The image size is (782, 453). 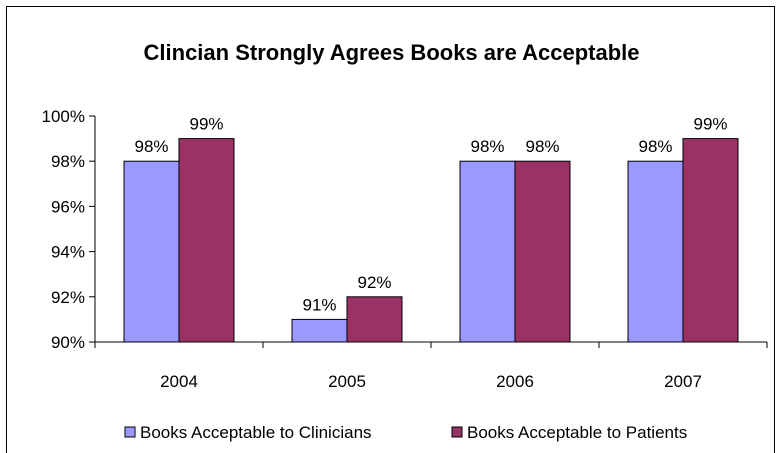 I want to click on legend-label-0: Books Acceptable to Clinicians, so click(x=256, y=432).